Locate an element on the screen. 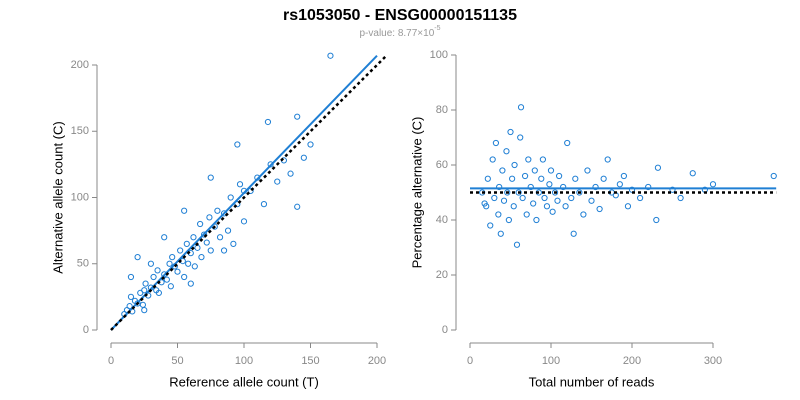 The height and width of the screenshot is (400, 800). x-tick-label: 300 is located at coordinates (713, 361).